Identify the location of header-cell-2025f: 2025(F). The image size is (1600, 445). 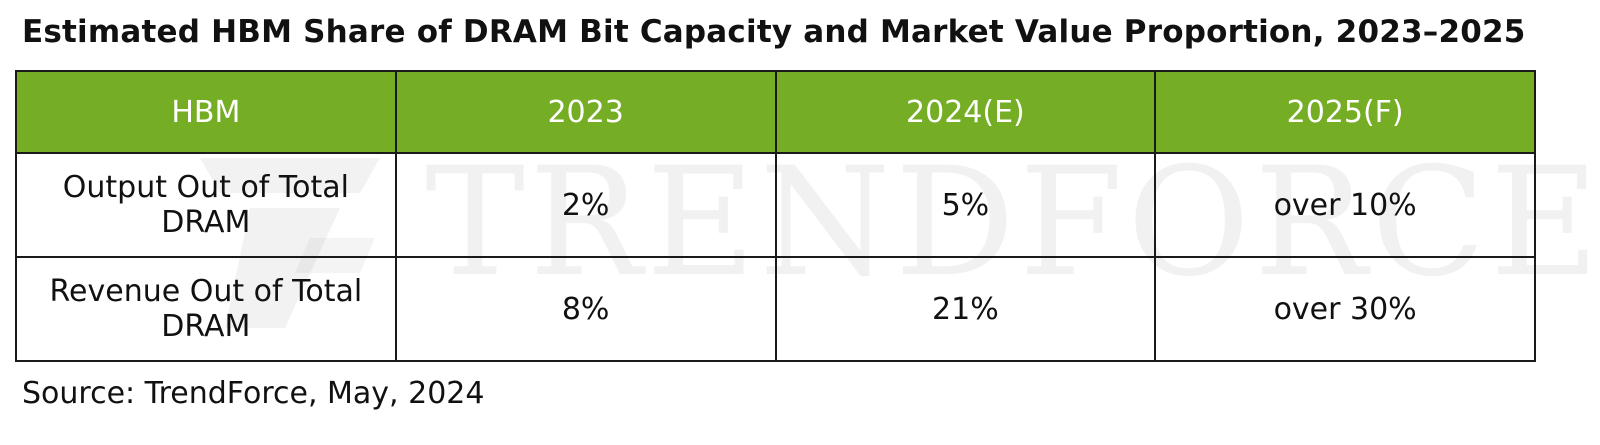
(1345, 112).